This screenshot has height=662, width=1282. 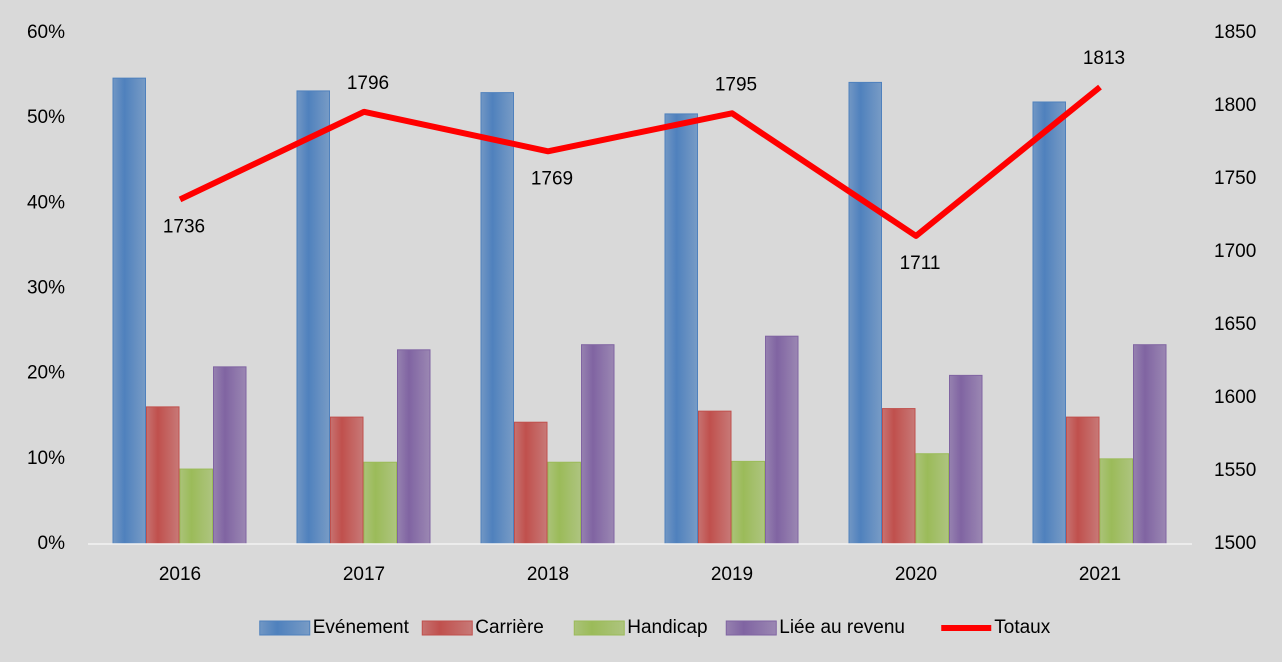 What do you see at coordinates (1235, 105) in the screenshot?
I see `y2-tick-label: 1800` at bounding box center [1235, 105].